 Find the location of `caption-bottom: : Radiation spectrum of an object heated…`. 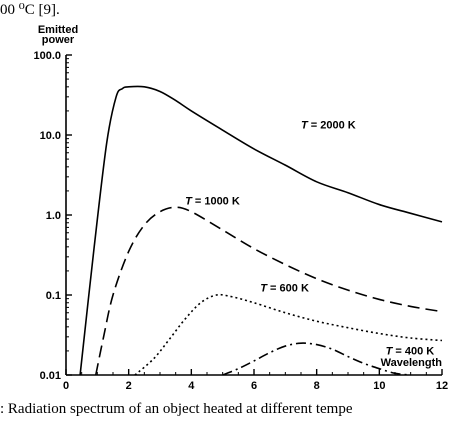

caption-bottom: : Radiation spectrum of an object heated… is located at coordinates (176, 409).